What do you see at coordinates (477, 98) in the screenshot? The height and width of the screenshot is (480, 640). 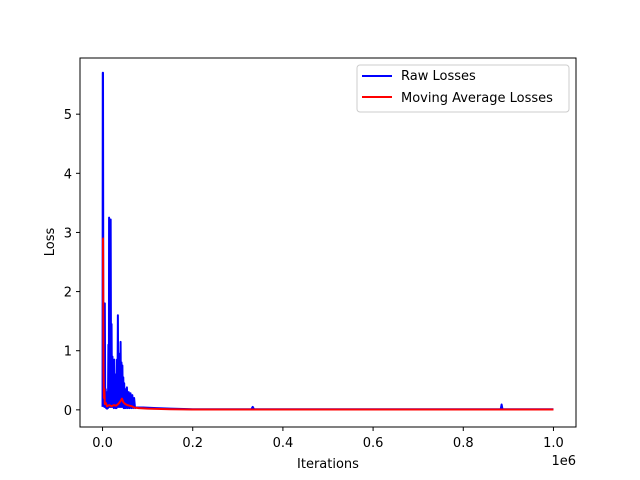 I see `legend-label-moving-average-losses: Moving Average Losses` at bounding box center [477, 98].